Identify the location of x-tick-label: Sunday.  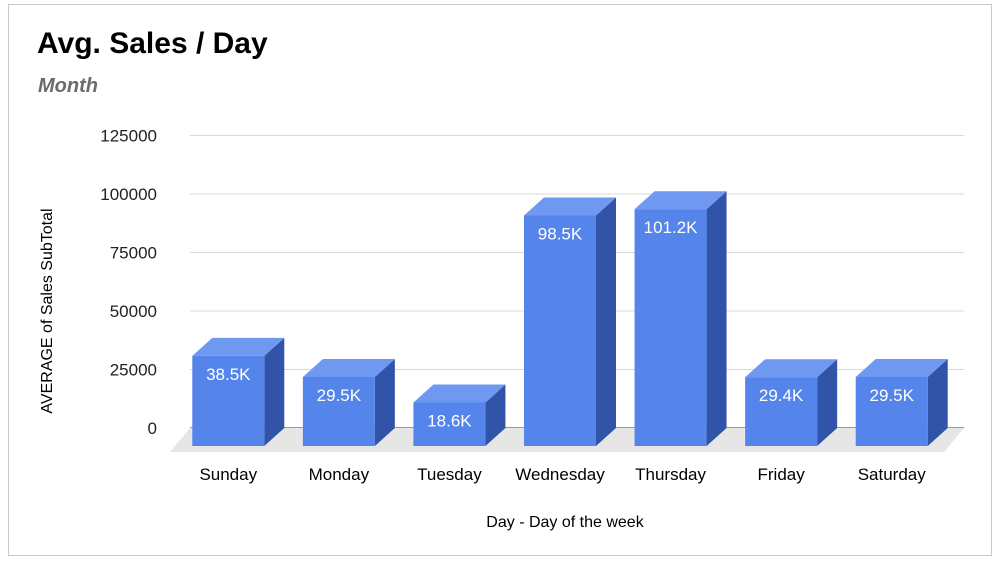
(228, 474).